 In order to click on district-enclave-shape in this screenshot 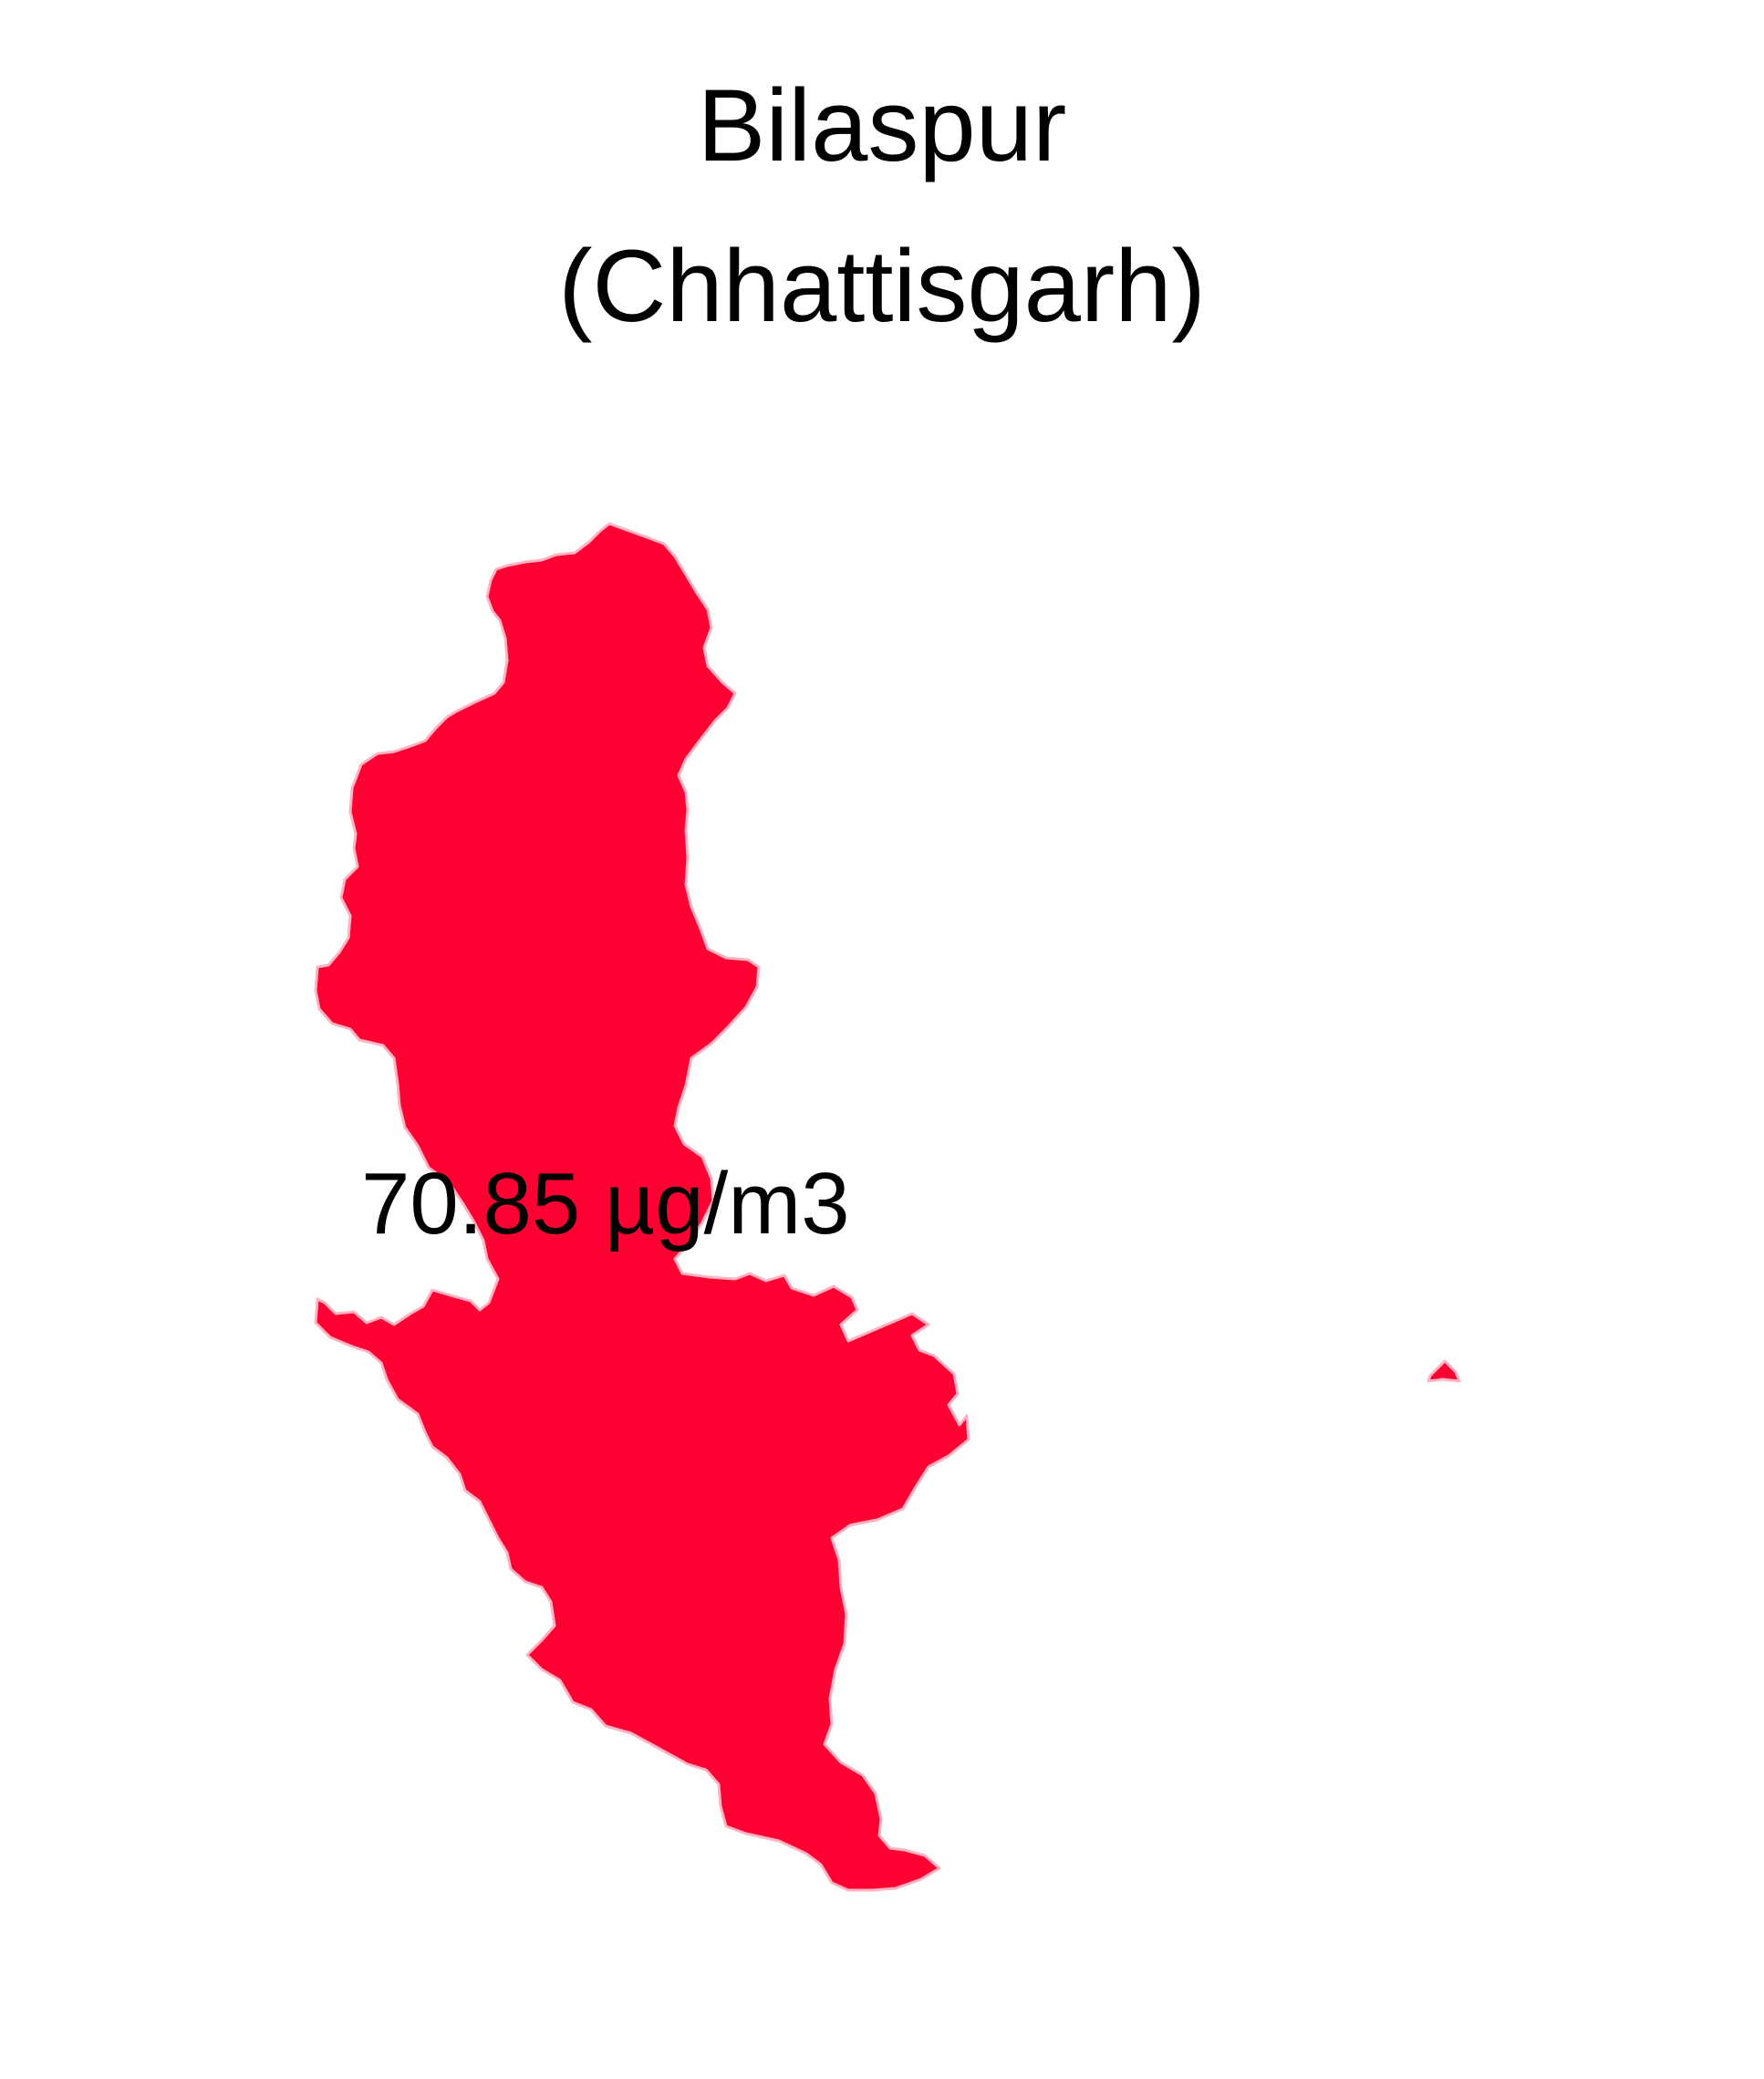, I will do `click(1444, 1371)`.